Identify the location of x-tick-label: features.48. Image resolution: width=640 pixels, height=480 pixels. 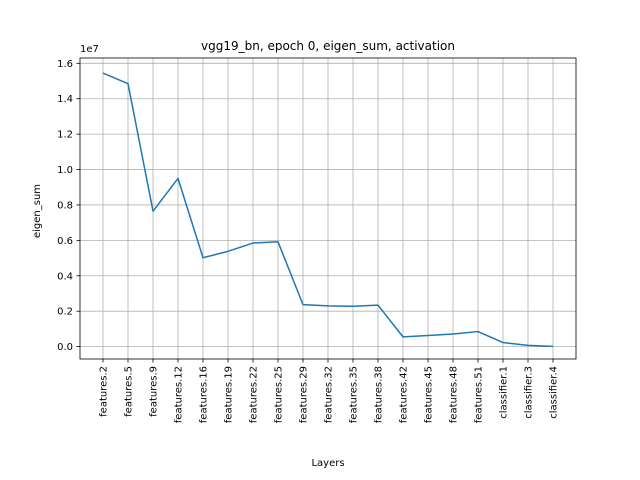
(454, 394).